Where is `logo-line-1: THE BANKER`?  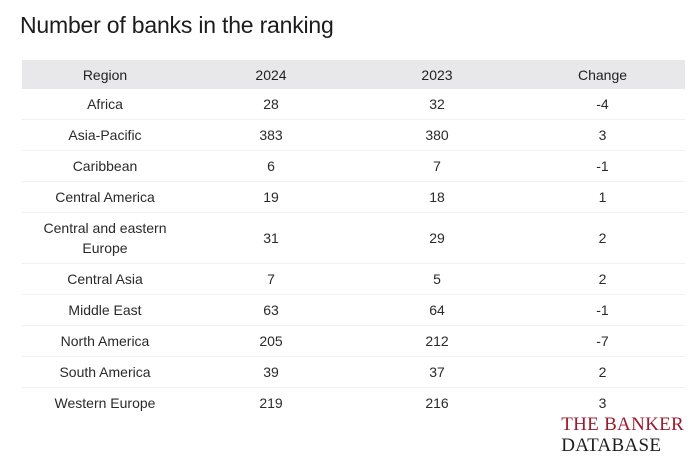 logo-line-1: THE BANKER is located at coordinates (622, 424).